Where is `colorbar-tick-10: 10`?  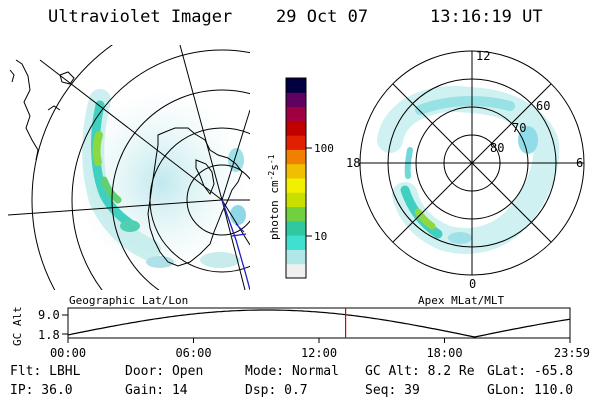
colorbar-tick-10: 10 is located at coordinates (320, 236).